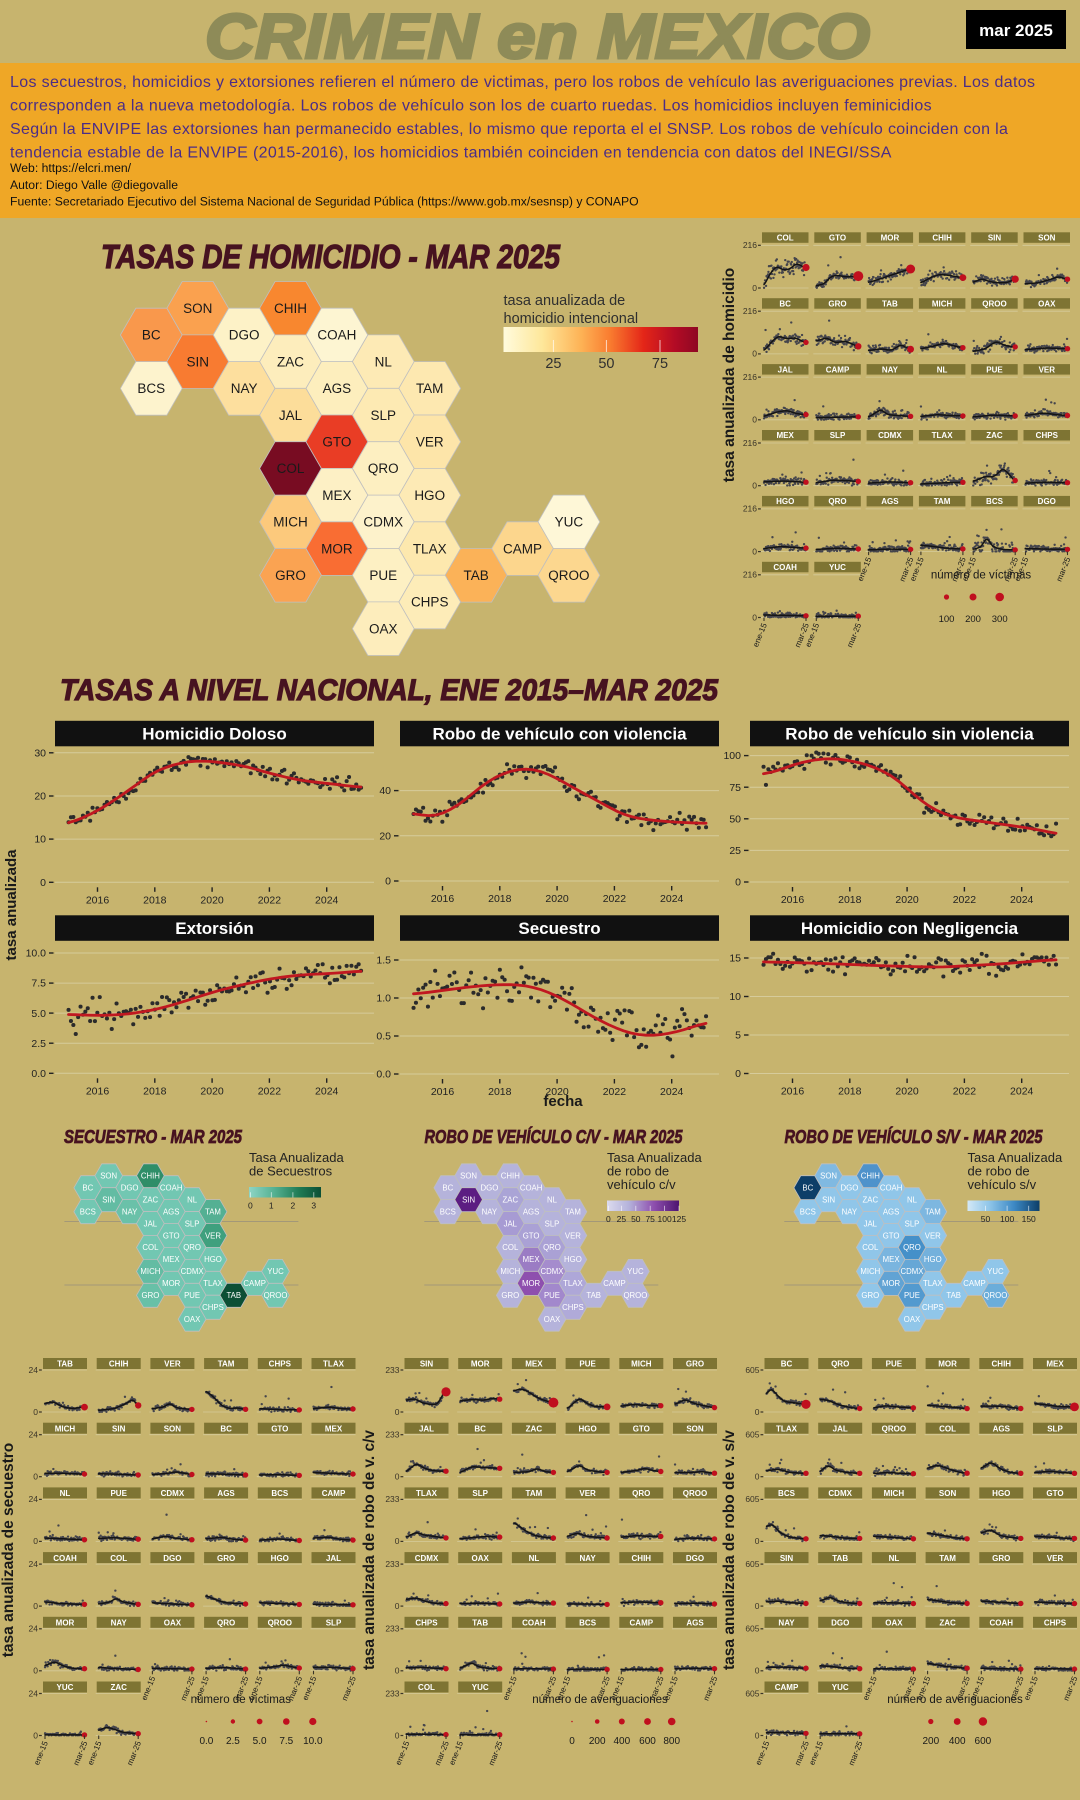 Image resolution: width=1080 pixels, height=1800 pixels. I want to click on svg-text: 2020, so click(212, 1091).